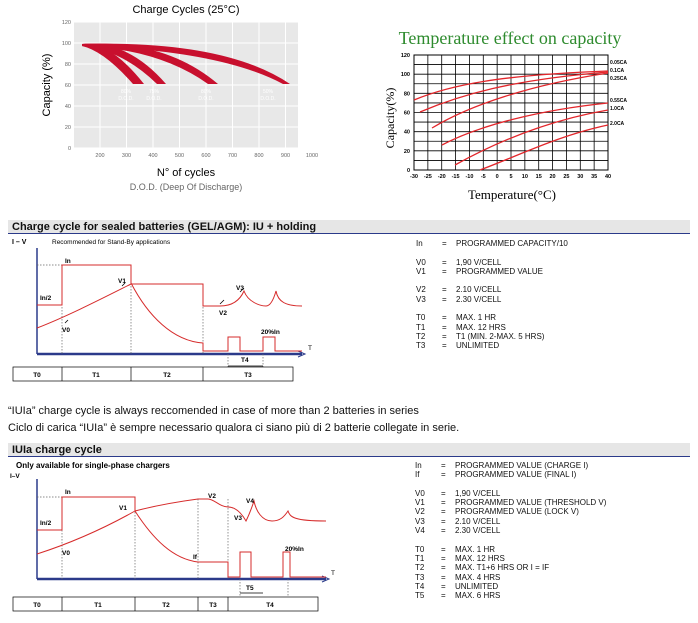 The image size is (698, 623). I want to click on legend-row: T2 = T1 (MIN. 2-MAX. 5 HRS), so click(492, 336).